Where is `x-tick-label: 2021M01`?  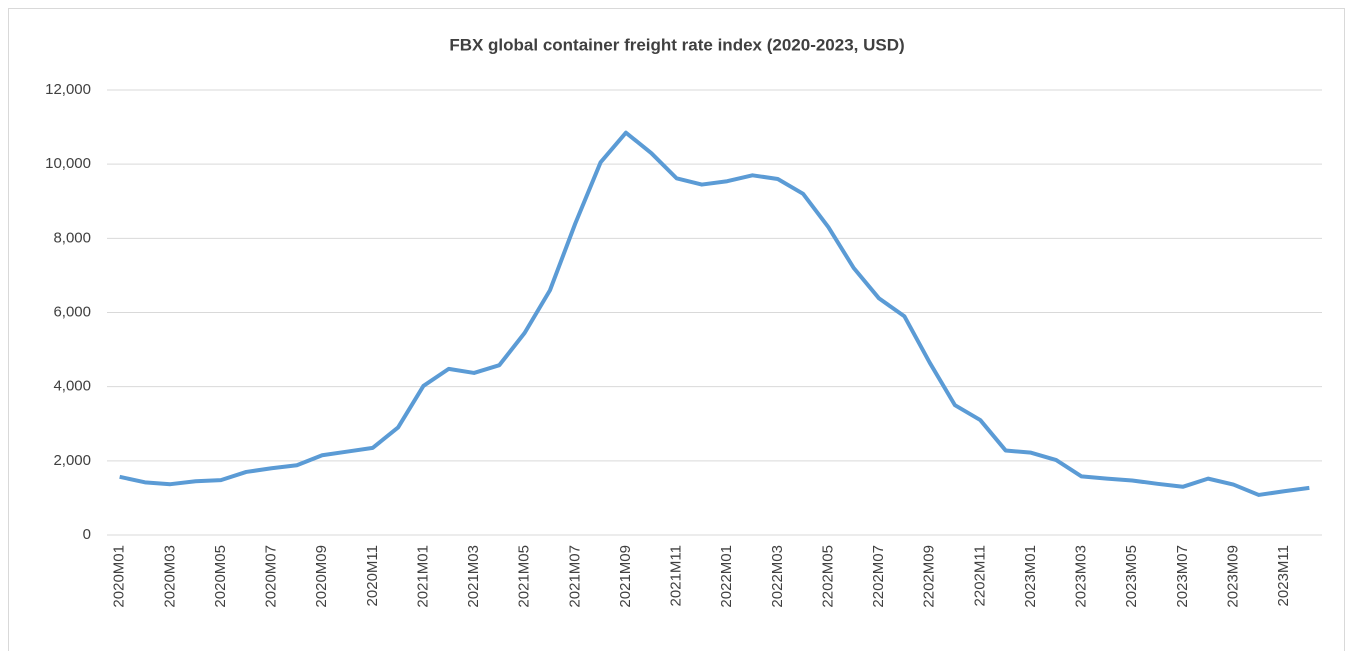
x-tick-label: 2021M01 is located at coordinates (422, 576).